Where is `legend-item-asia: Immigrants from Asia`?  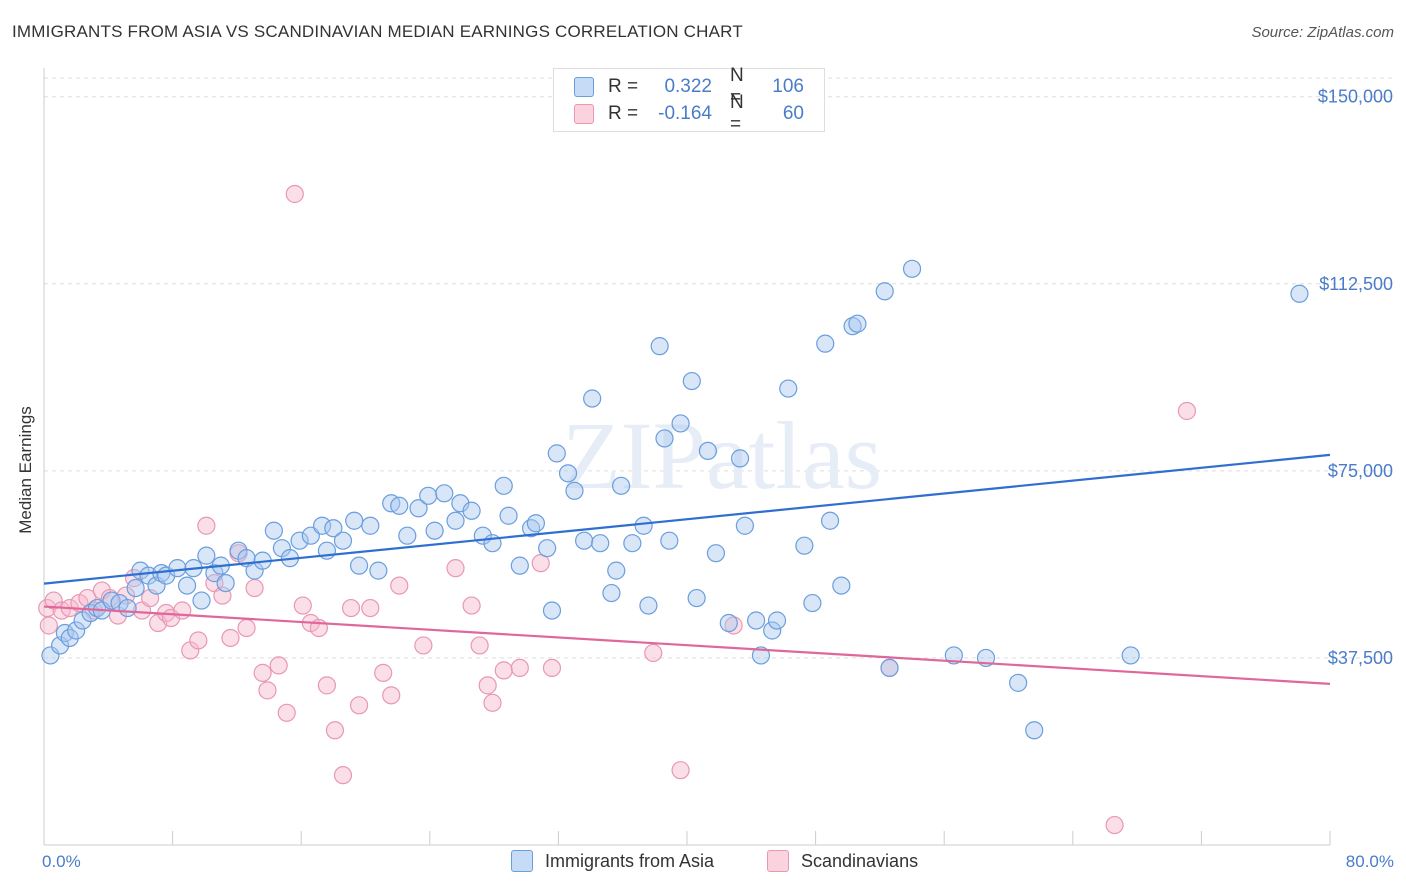 legend-item-asia: Immigrants from Asia is located at coordinates (612, 861).